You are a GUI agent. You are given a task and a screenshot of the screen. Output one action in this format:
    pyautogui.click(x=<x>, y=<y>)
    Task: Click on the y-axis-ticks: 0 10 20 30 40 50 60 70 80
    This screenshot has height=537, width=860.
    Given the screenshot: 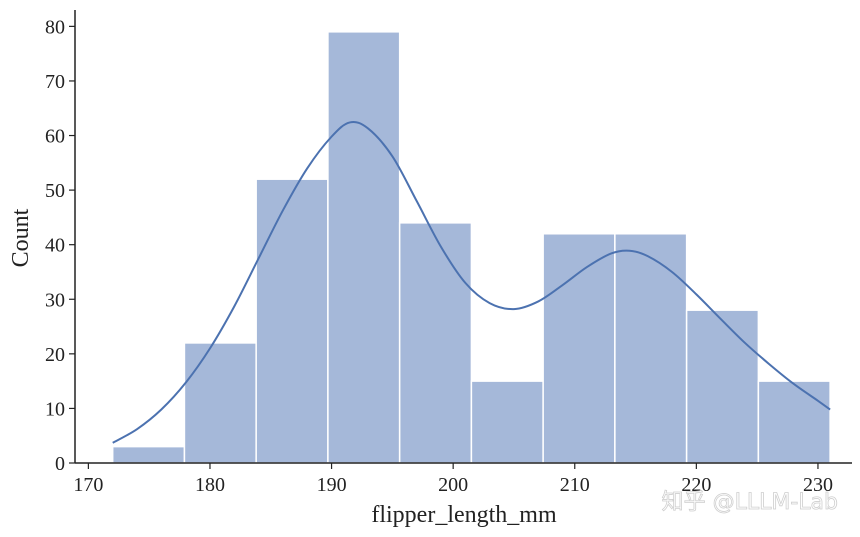 What is the action you would take?
    pyautogui.click(x=60, y=245)
    